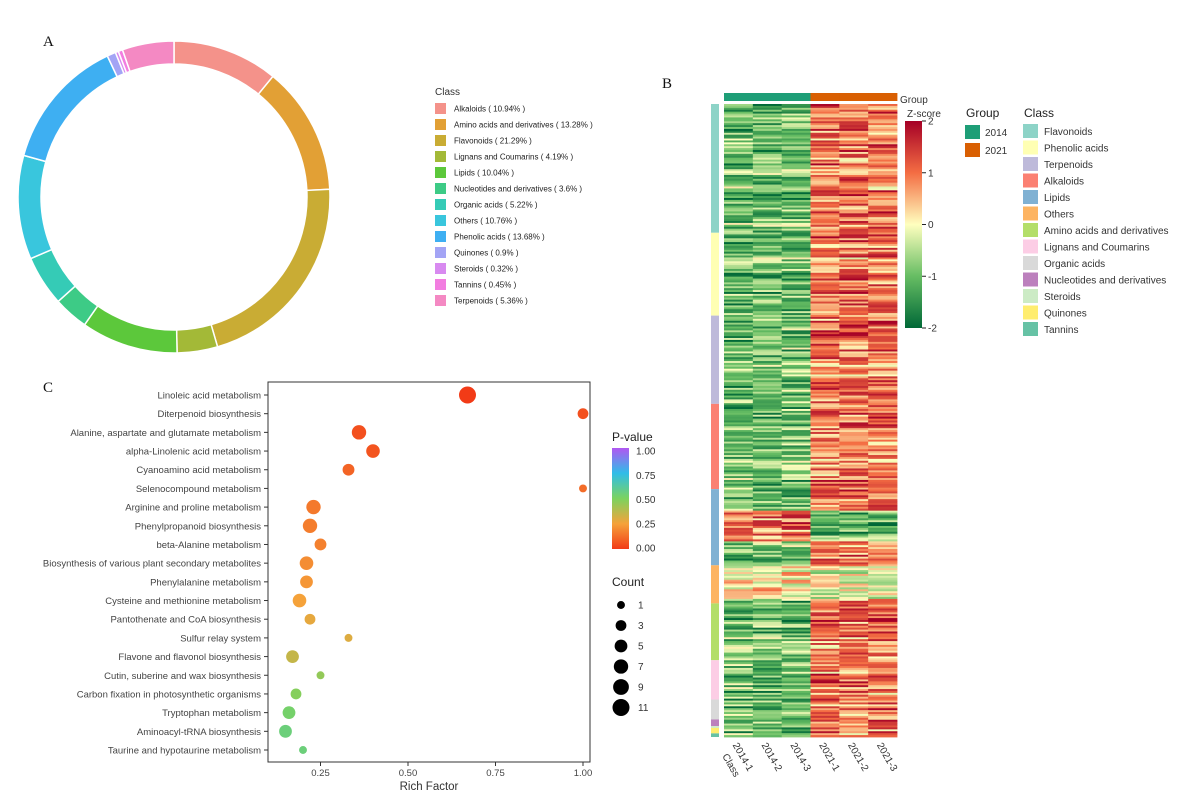  What do you see at coordinates (996, 151) in the screenshot?
I see `group-legend-label-2021: 2021` at bounding box center [996, 151].